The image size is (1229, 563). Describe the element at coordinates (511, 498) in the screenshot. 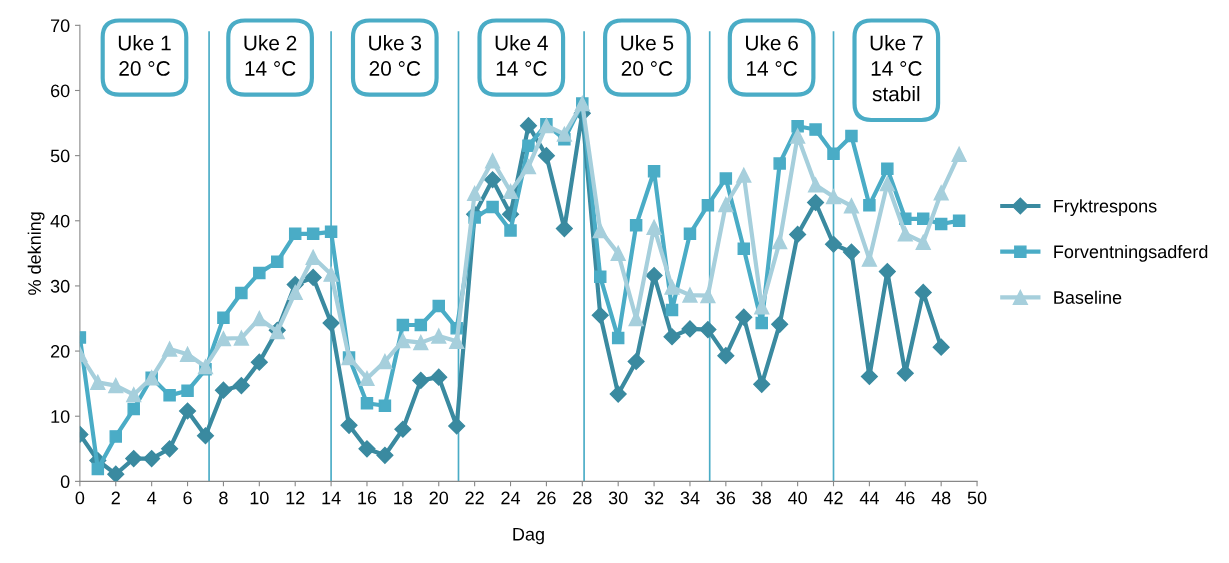

I see `x-tick-label: 24` at that location.